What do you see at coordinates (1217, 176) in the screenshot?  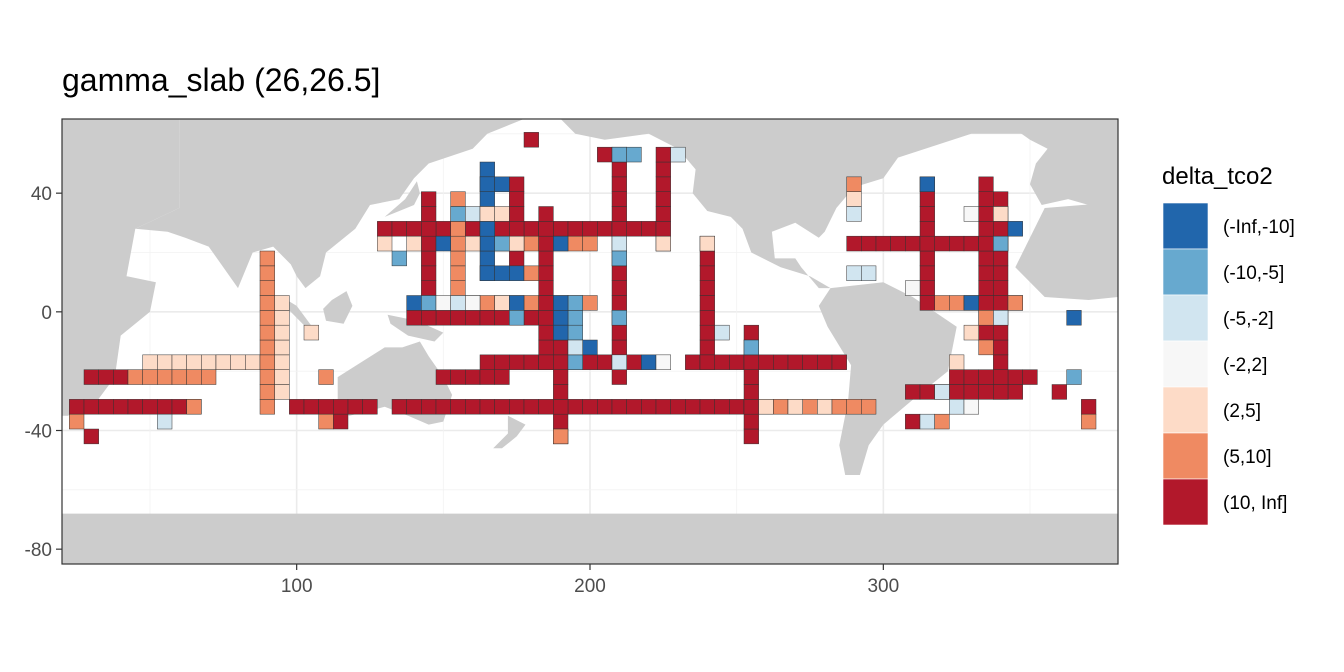 I see `legend-title: delta_tco2` at bounding box center [1217, 176].